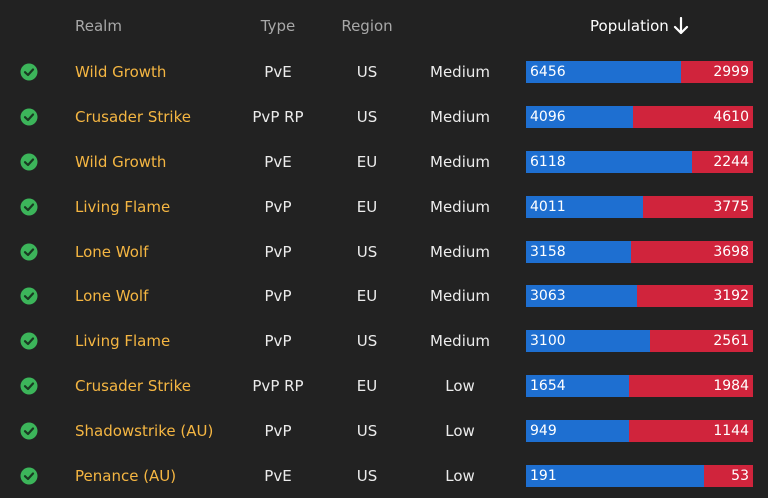  Describe the element at coordinates (581, 296) in the screenshot. I see `alliance-population: 3063` at that location.